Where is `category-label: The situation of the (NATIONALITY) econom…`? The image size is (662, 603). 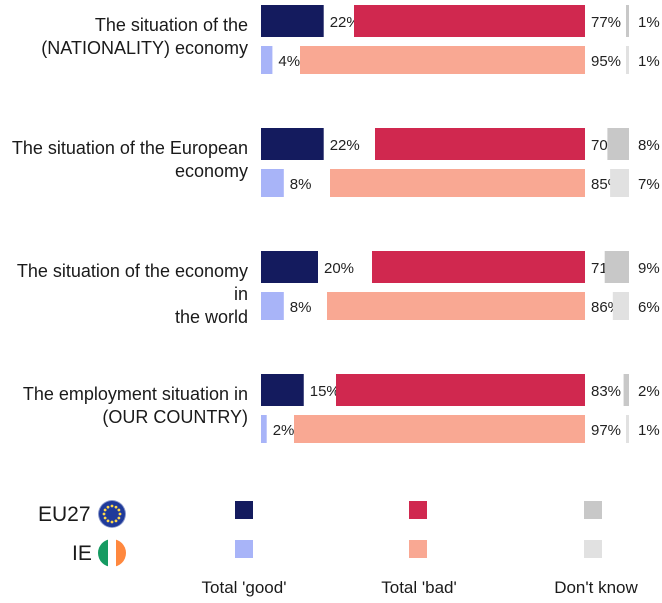 category-label: The situation of the (NATIONALITY) econom… is located at coordinates (128, 37).